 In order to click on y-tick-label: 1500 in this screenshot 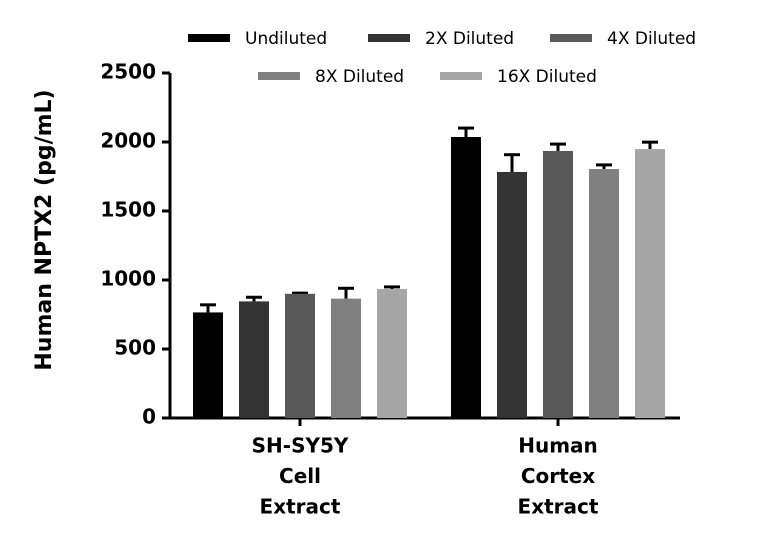, I will do `click(128, 210)`.